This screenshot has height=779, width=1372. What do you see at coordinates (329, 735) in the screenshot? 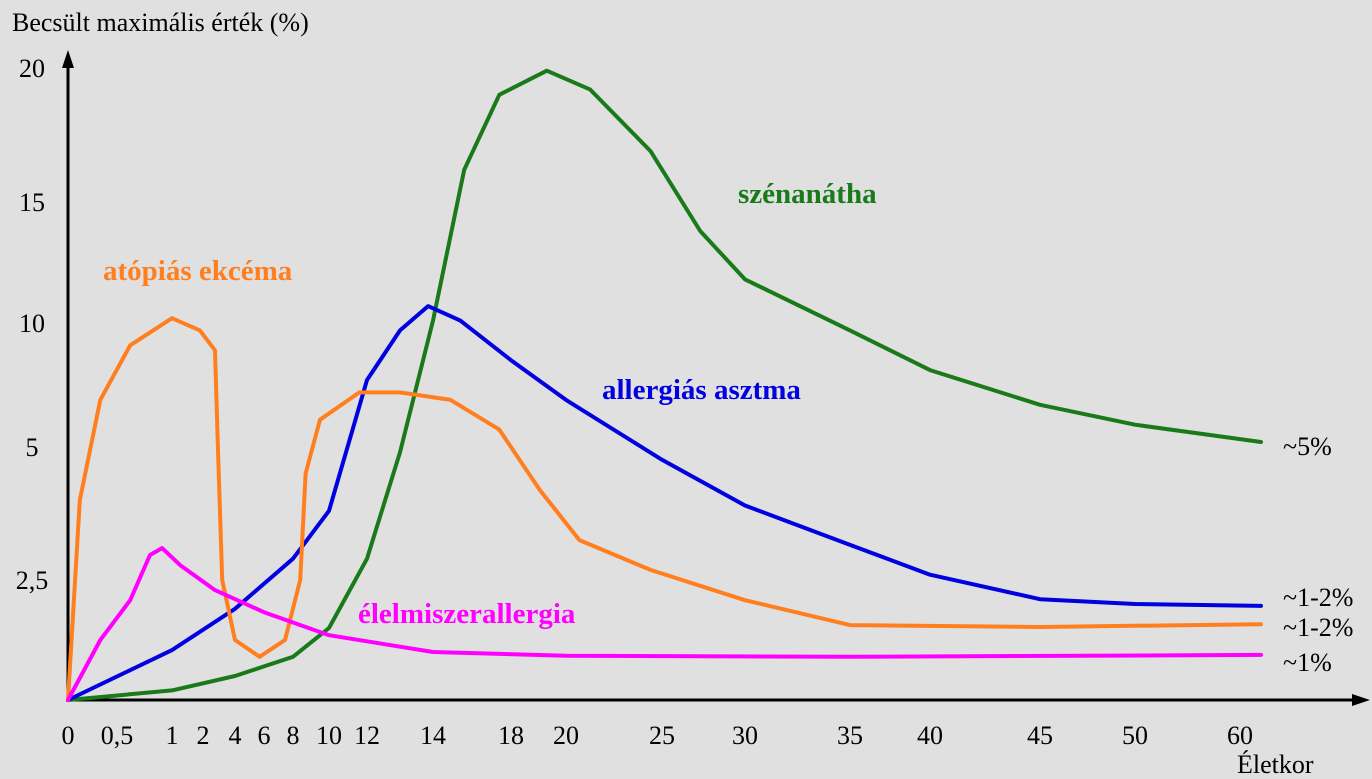
I see `x-tick-label: 10` at bounding box center [329, 735].